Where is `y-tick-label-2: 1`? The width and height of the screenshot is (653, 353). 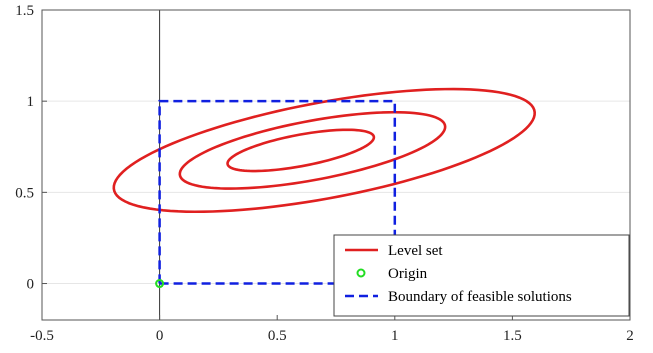
y-tick-label-2: 1 is located at coordinates (31, 102).